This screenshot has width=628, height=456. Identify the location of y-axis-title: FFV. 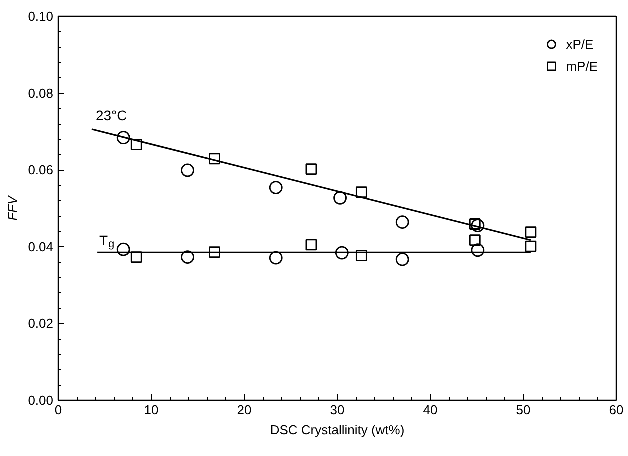
(12, 207).